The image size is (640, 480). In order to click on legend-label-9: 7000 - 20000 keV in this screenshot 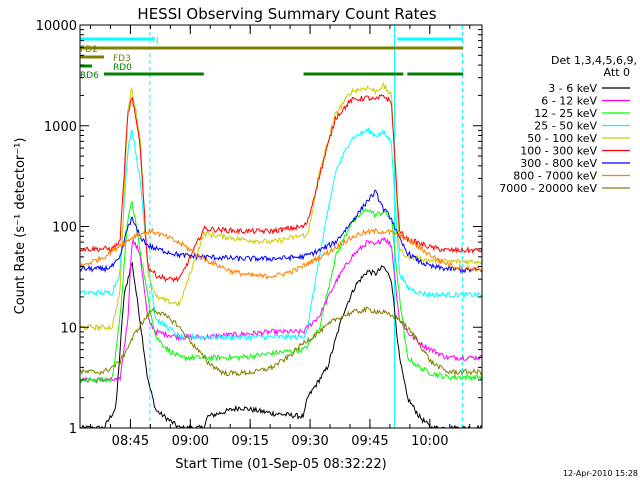, I will do `click(548, 188)`.